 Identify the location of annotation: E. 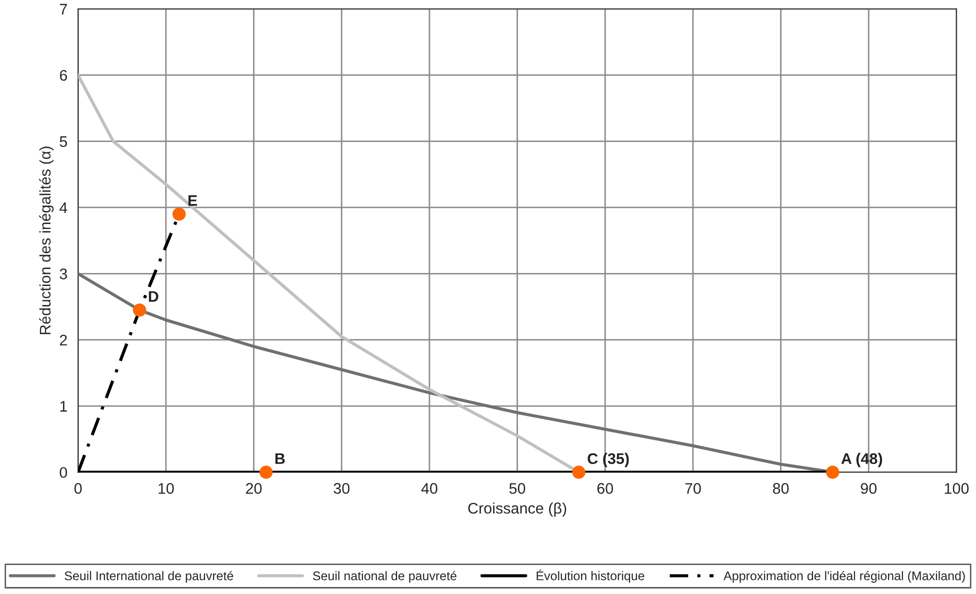
(193, 200).